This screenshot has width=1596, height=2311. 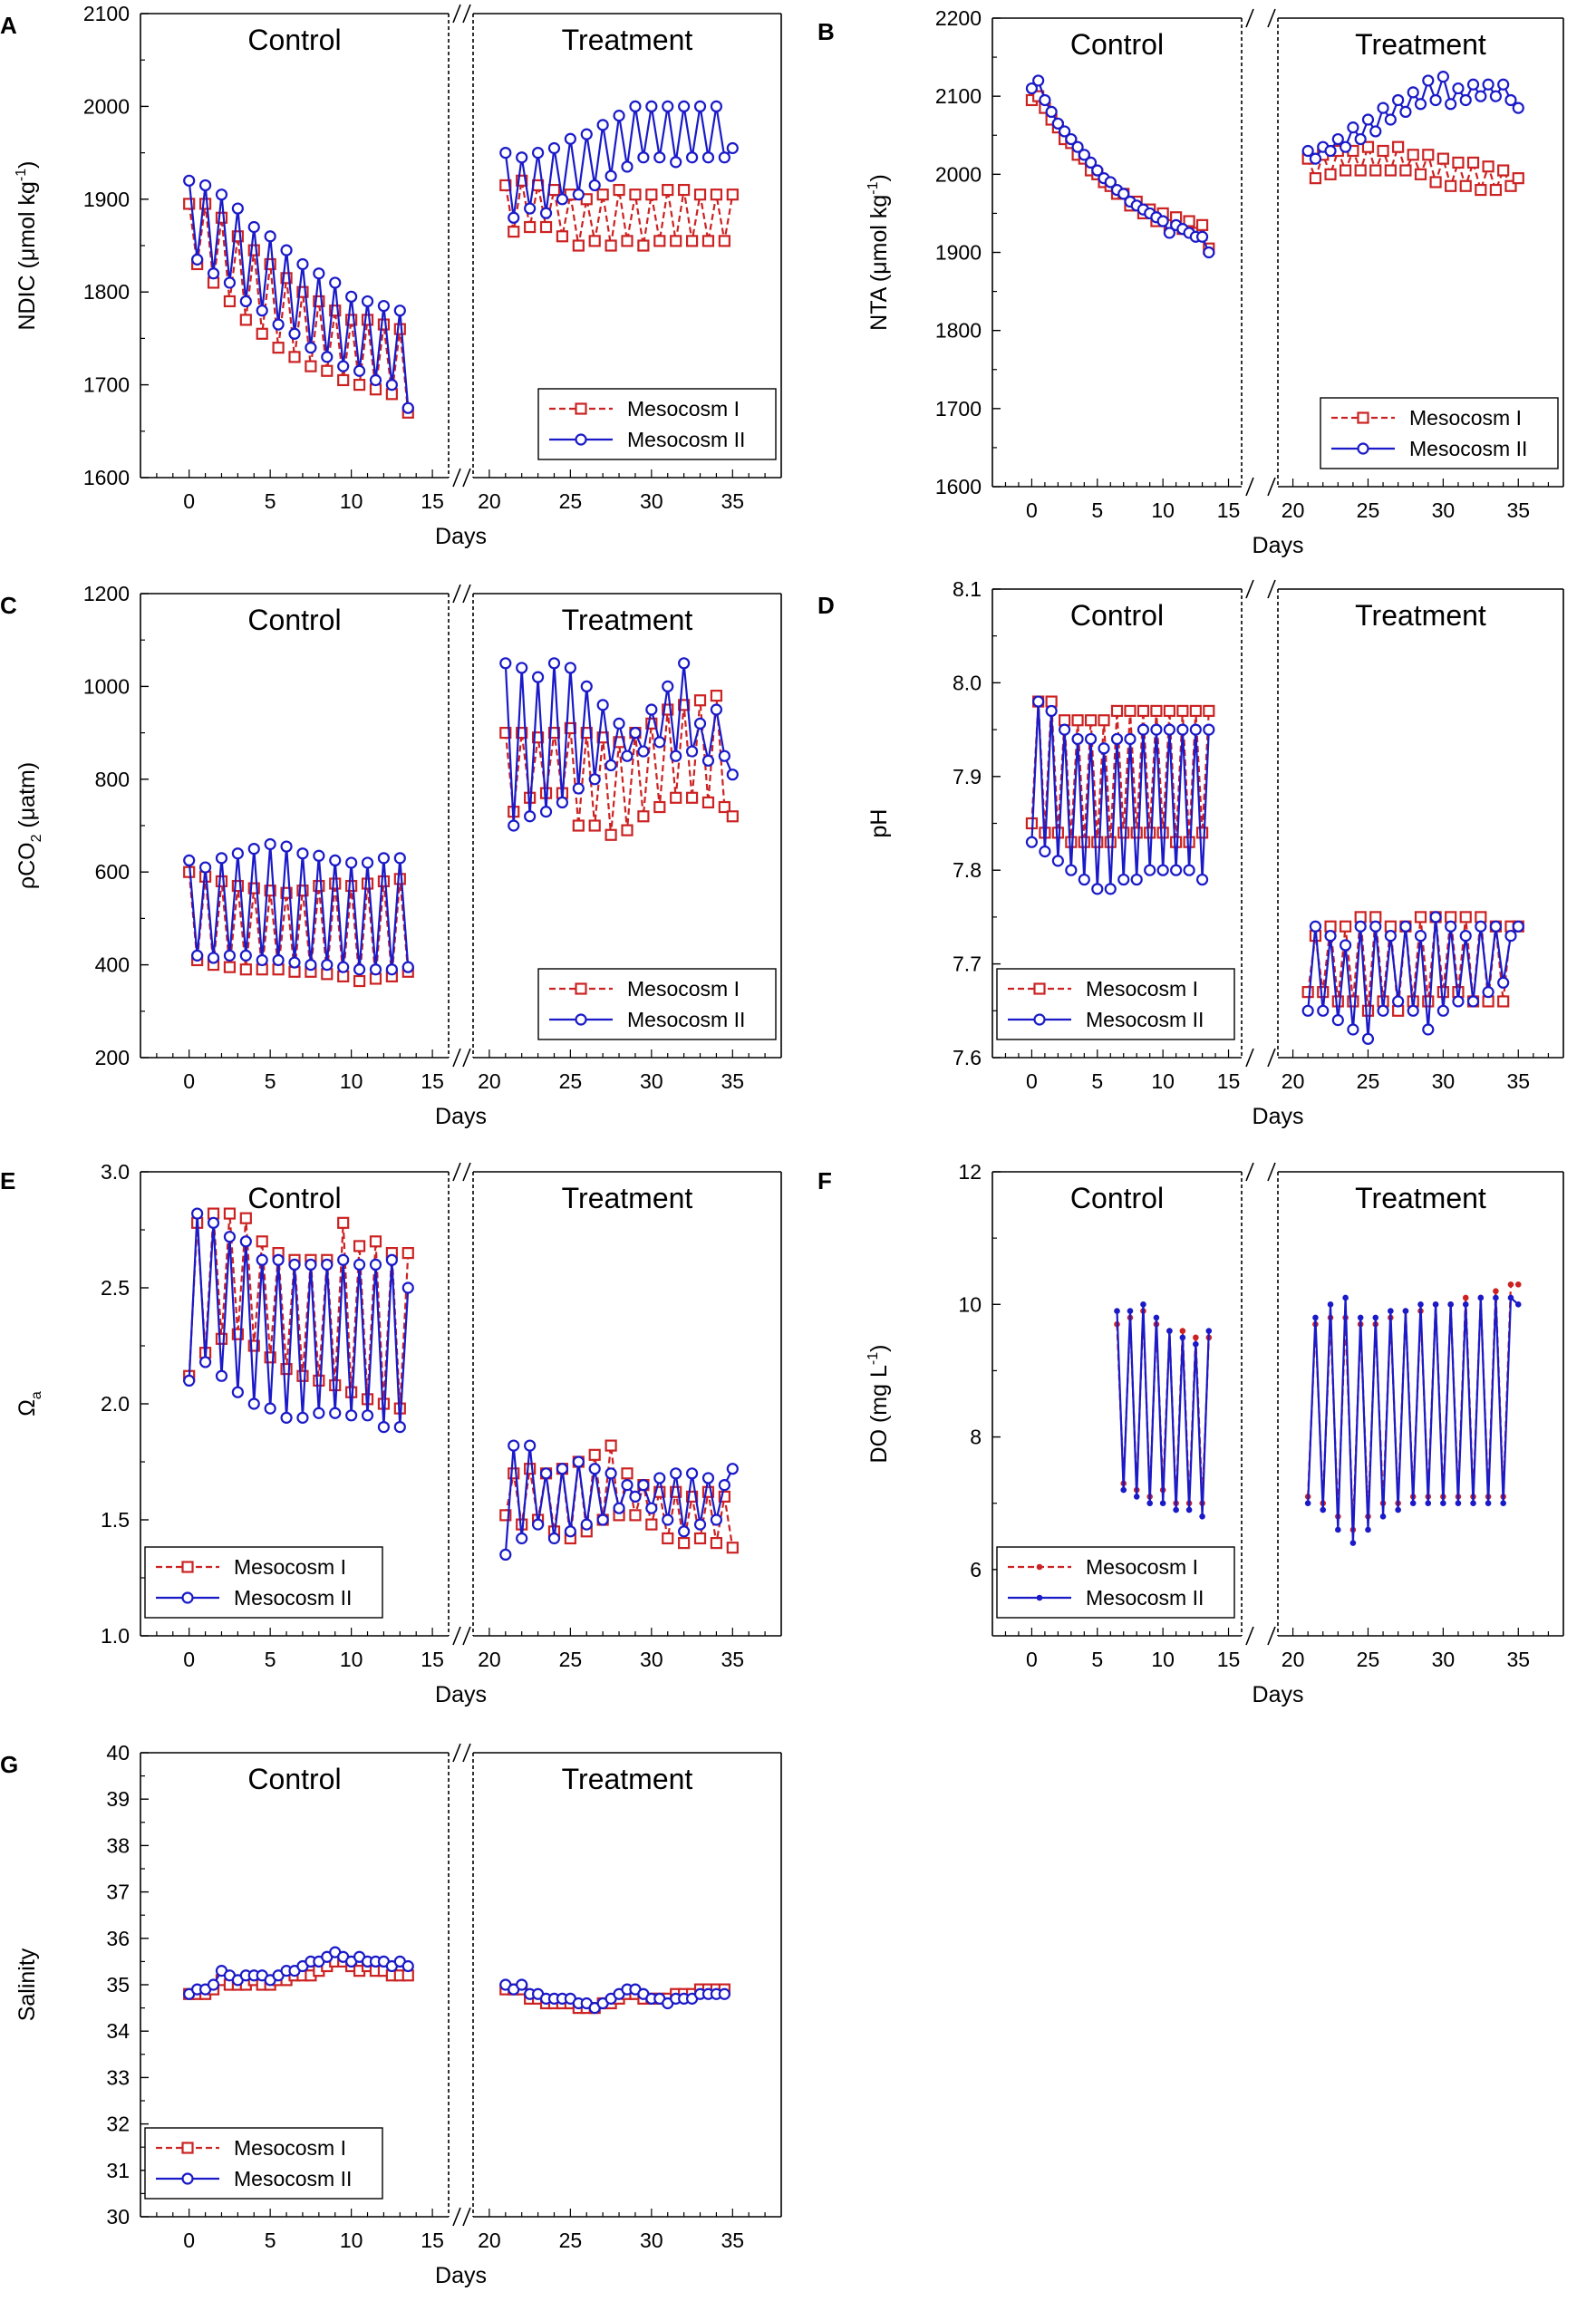 What do you see at coordinates (976, 1437) in the screenshot?
I see `y-tick-label: 8` at bounding box center [976, 1437].